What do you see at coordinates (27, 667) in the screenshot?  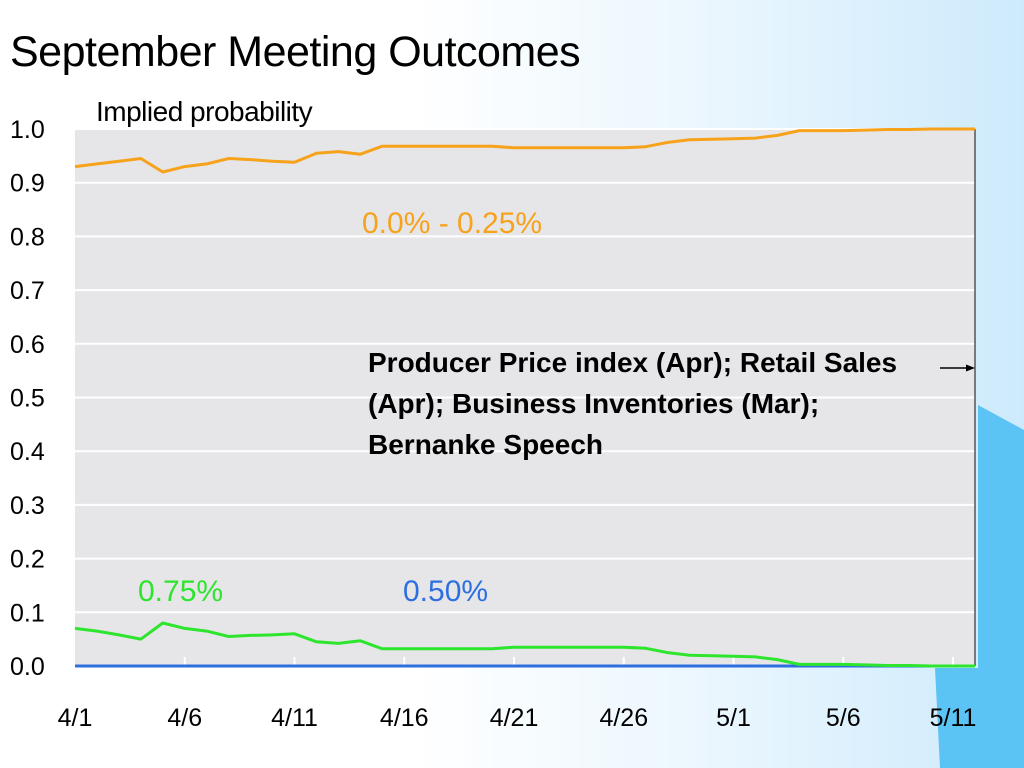 I see `y-tick-label: 0.0` at bounding box center [27, 667].